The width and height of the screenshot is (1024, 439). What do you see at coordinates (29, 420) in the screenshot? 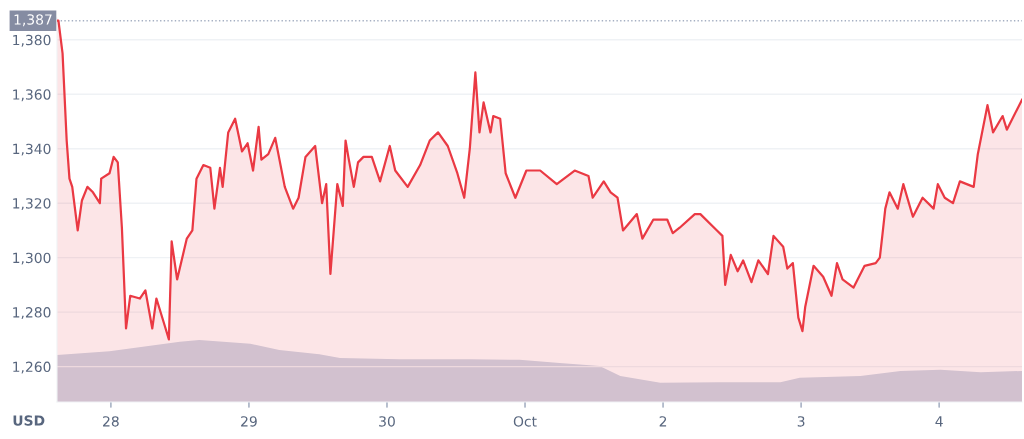
I see `text: USD` at bounding box center [29, 420].